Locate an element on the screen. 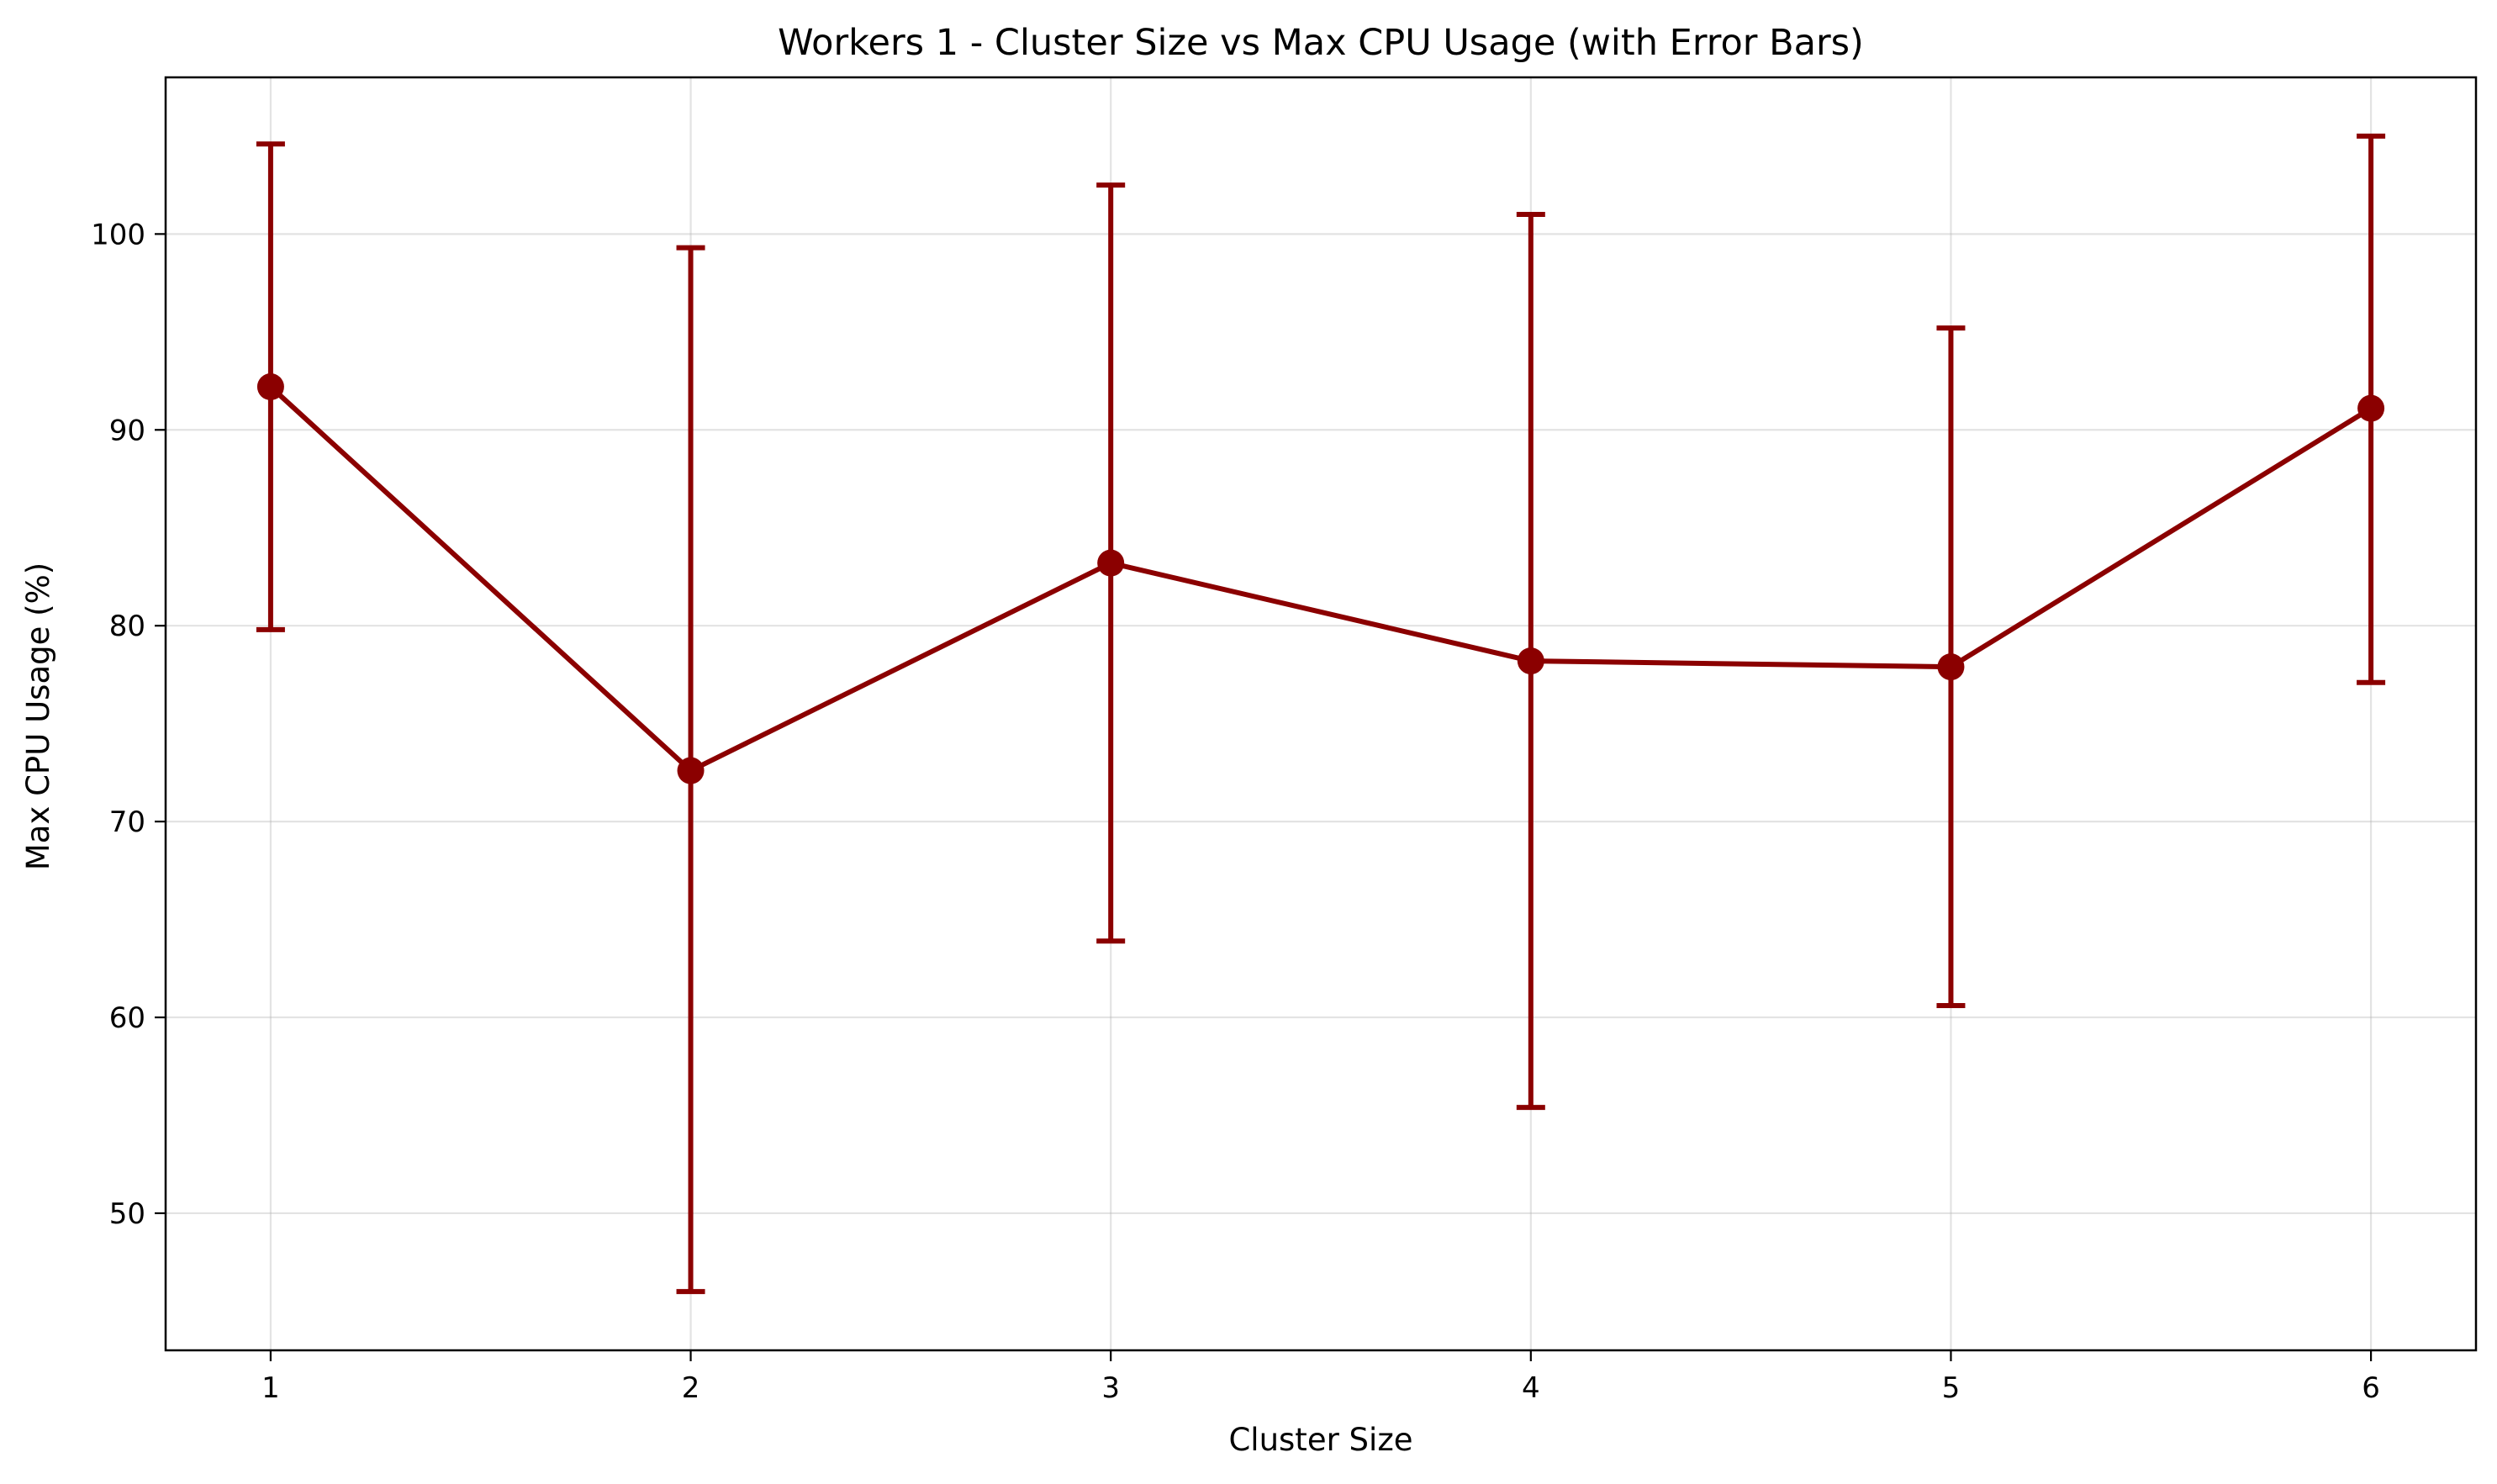  x-tick-label: 4 is located at coordinates (1531, 1388).